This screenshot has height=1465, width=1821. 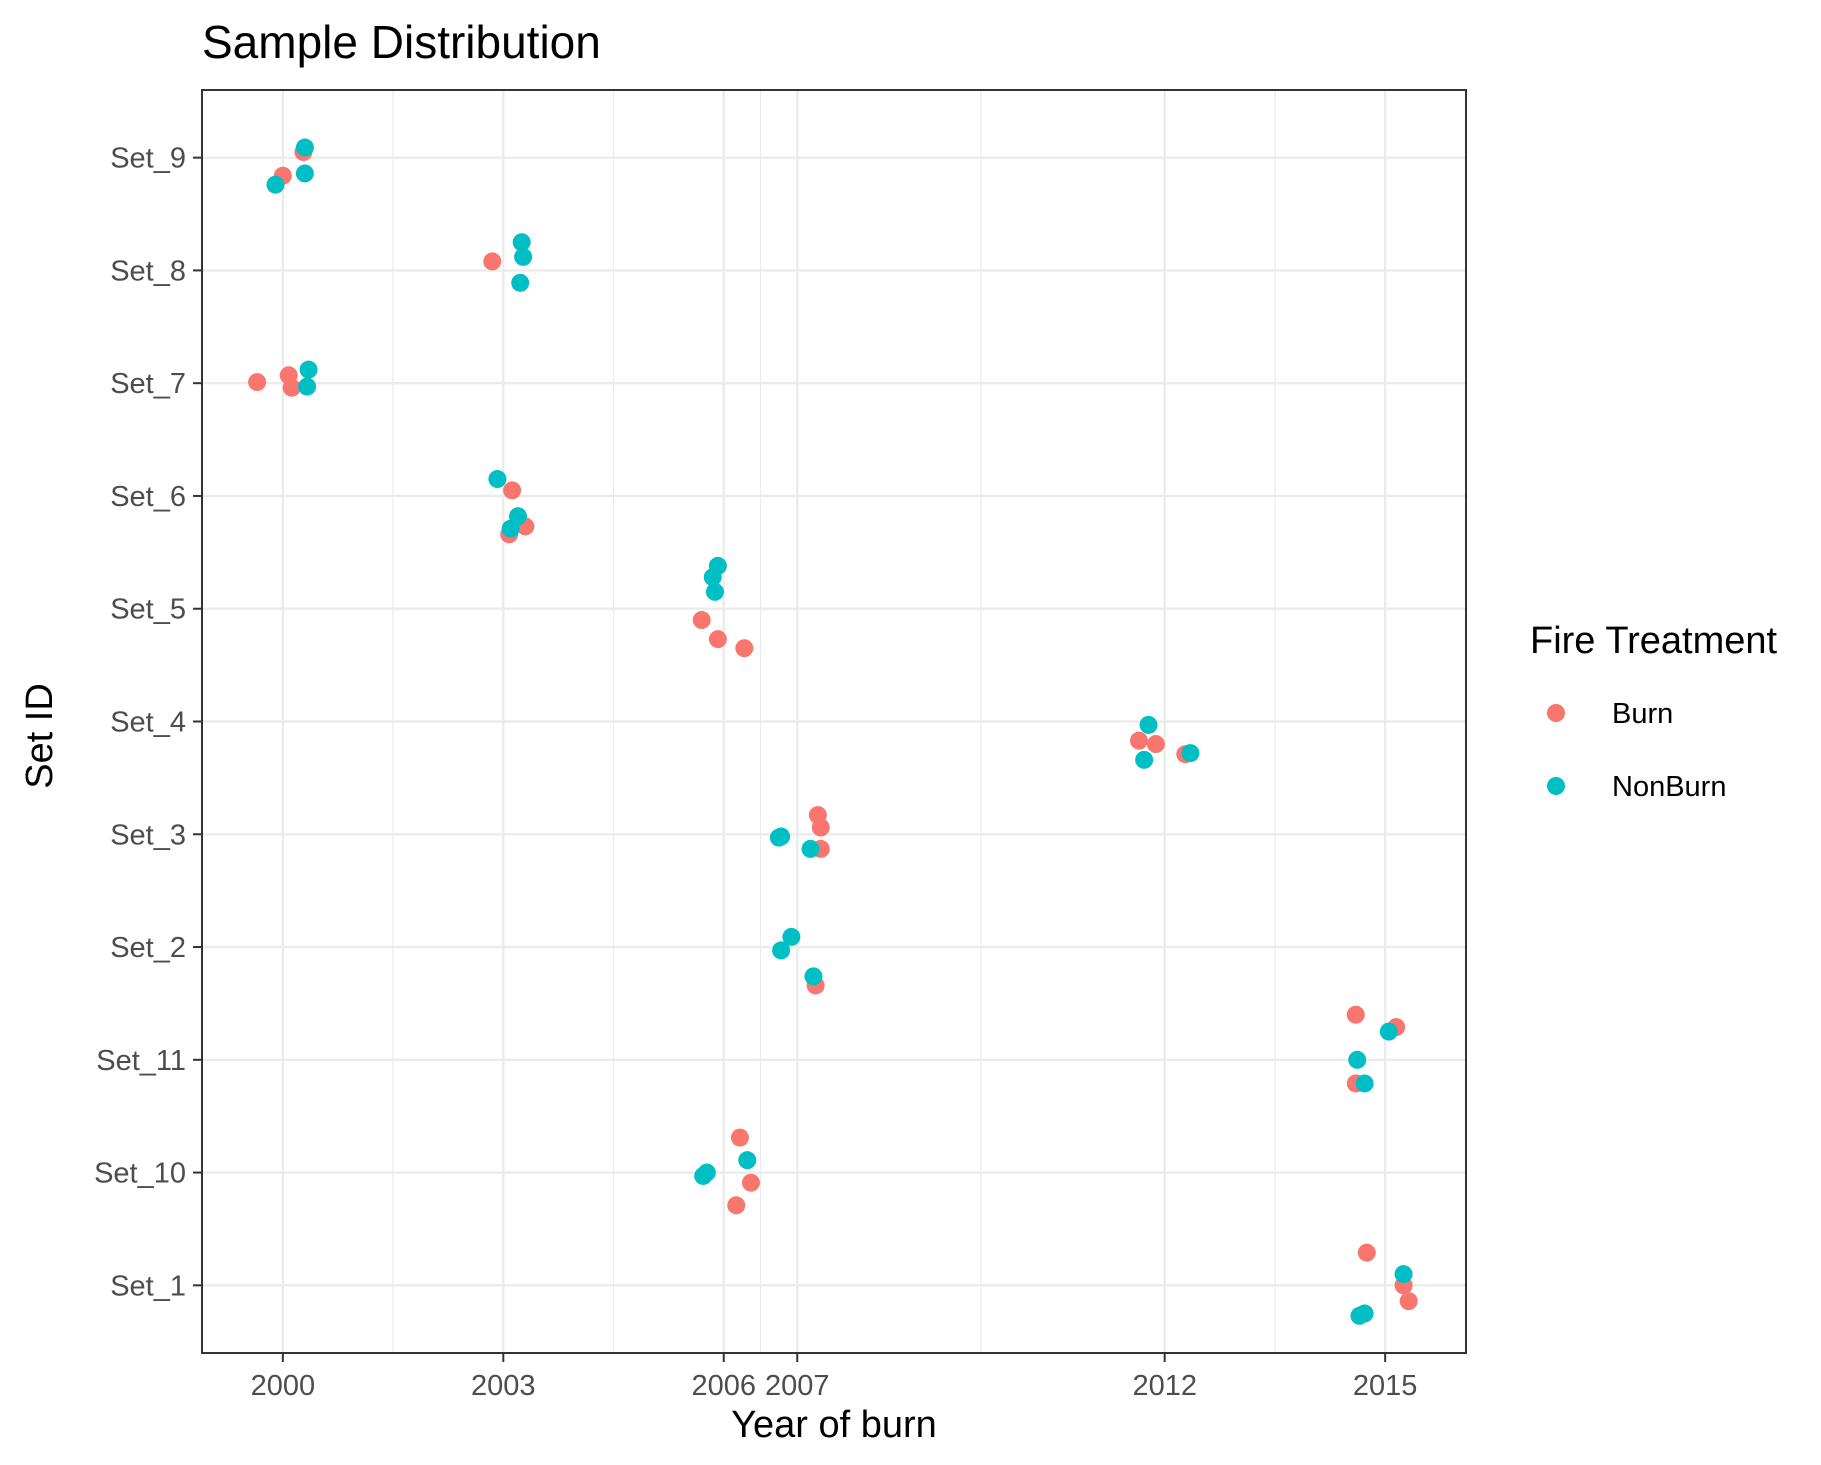 What do you see at coordinates (283, 1386) in the screenshot?
I see `x-tick-label: 2000` at bounding box center [283, 1386].